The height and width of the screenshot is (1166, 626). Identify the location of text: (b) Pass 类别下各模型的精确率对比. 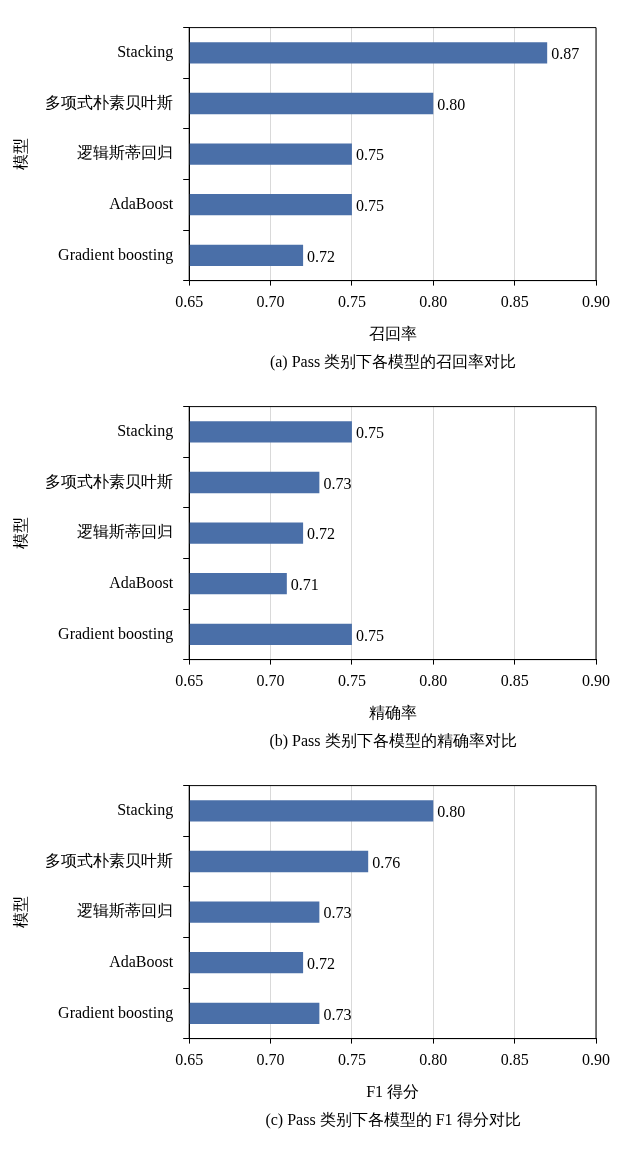
(393, 741).